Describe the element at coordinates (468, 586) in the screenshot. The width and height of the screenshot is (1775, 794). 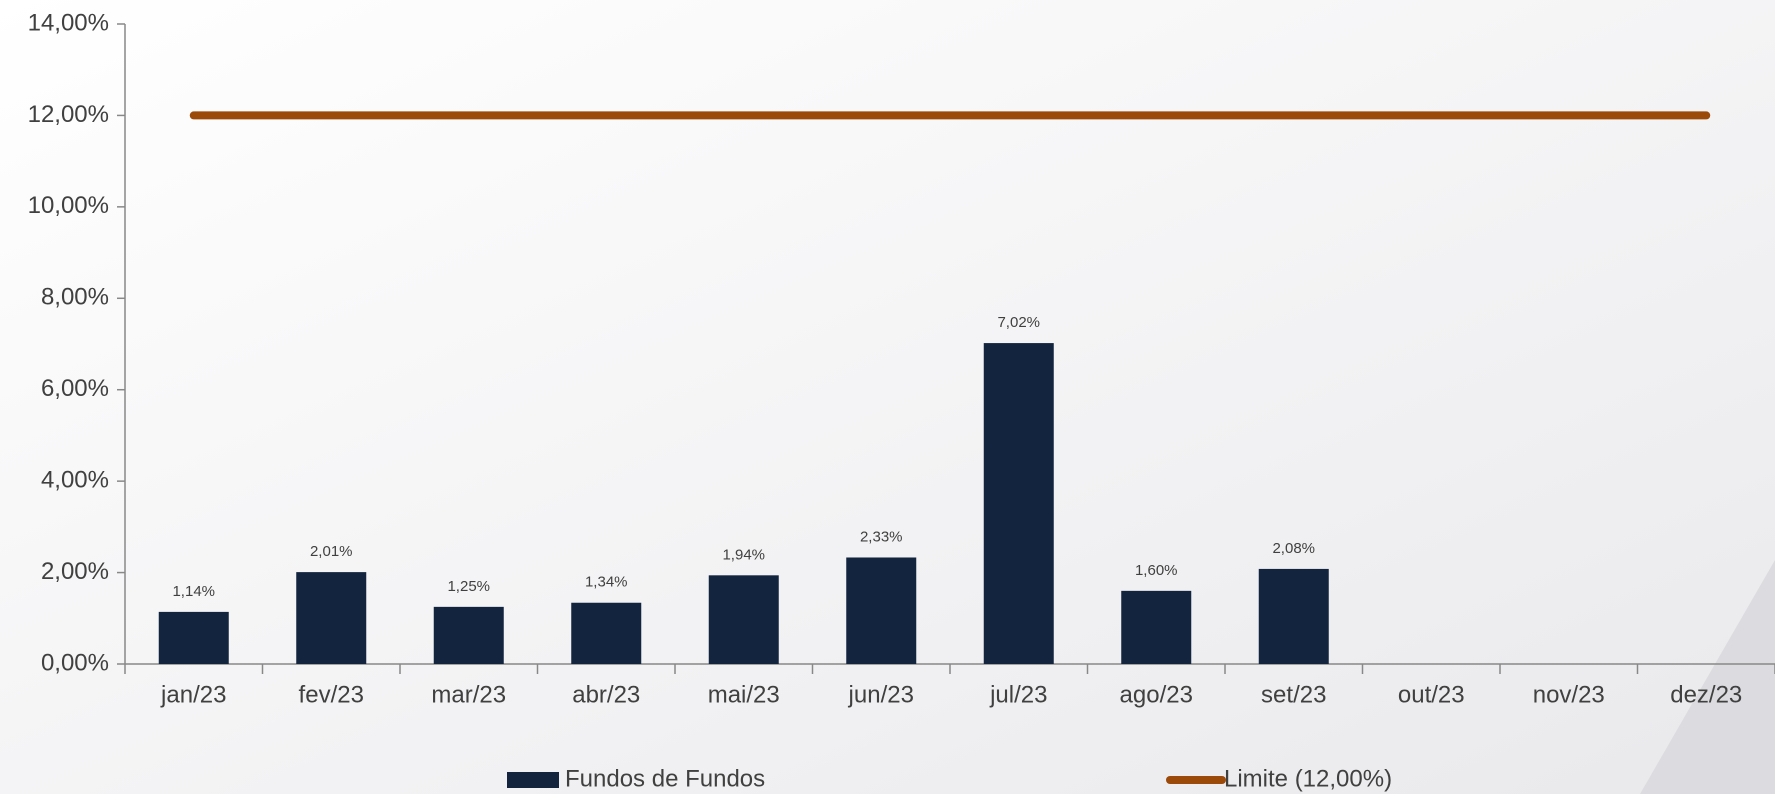
I see `value-label: 1,25%` at that location.